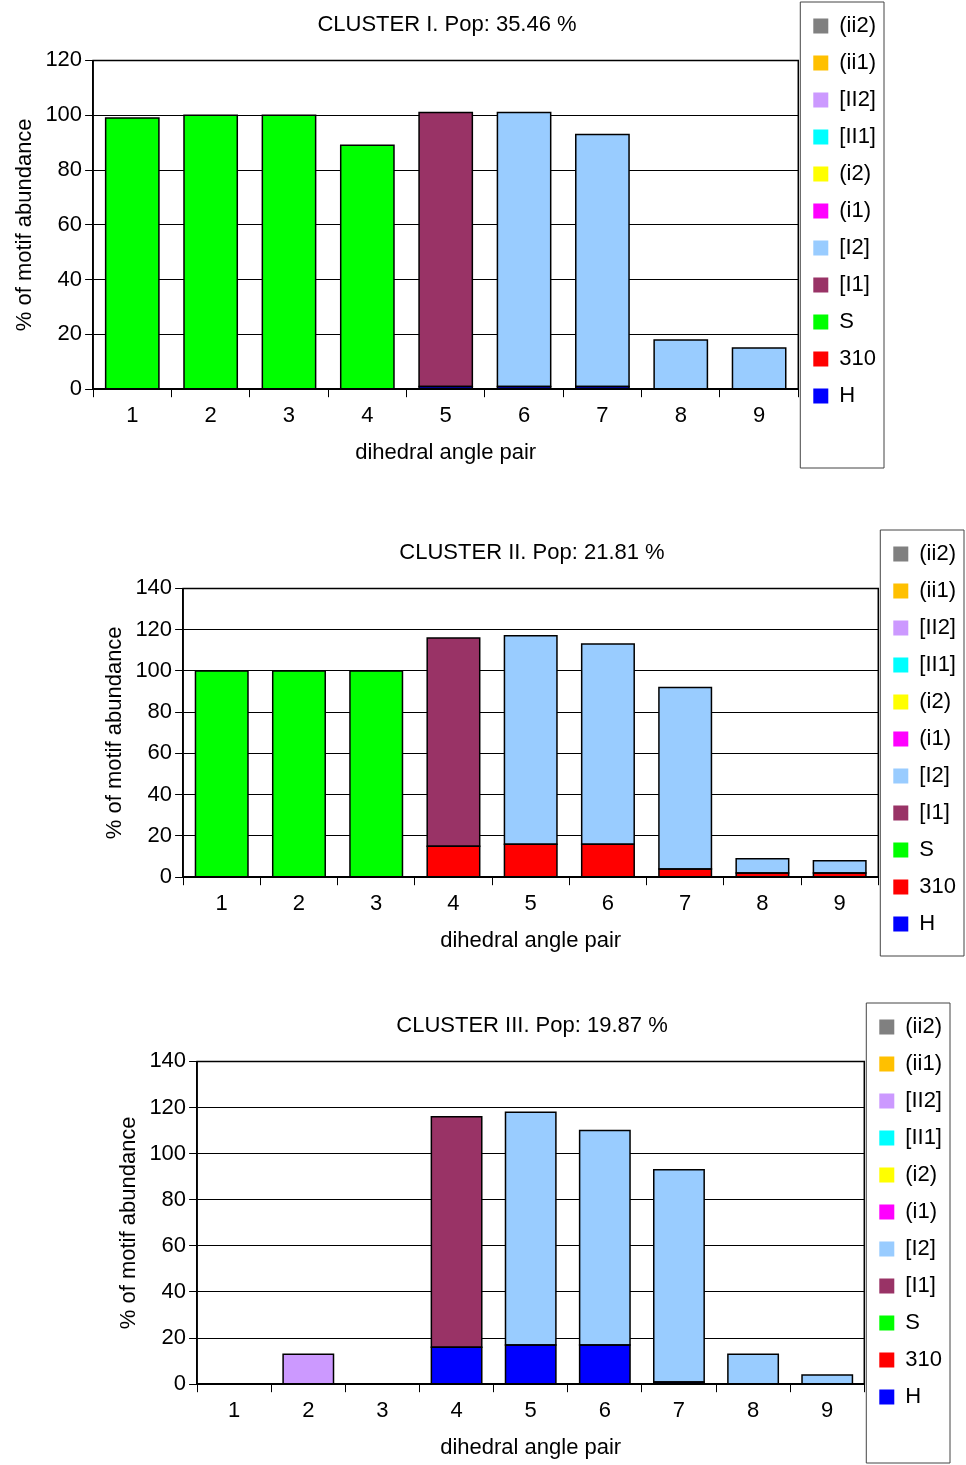  Describe the element at coordinates (532, 552) in the screenshot. I see `chart-title: CLUSTER II. Pop: 21.81 %` at that location.